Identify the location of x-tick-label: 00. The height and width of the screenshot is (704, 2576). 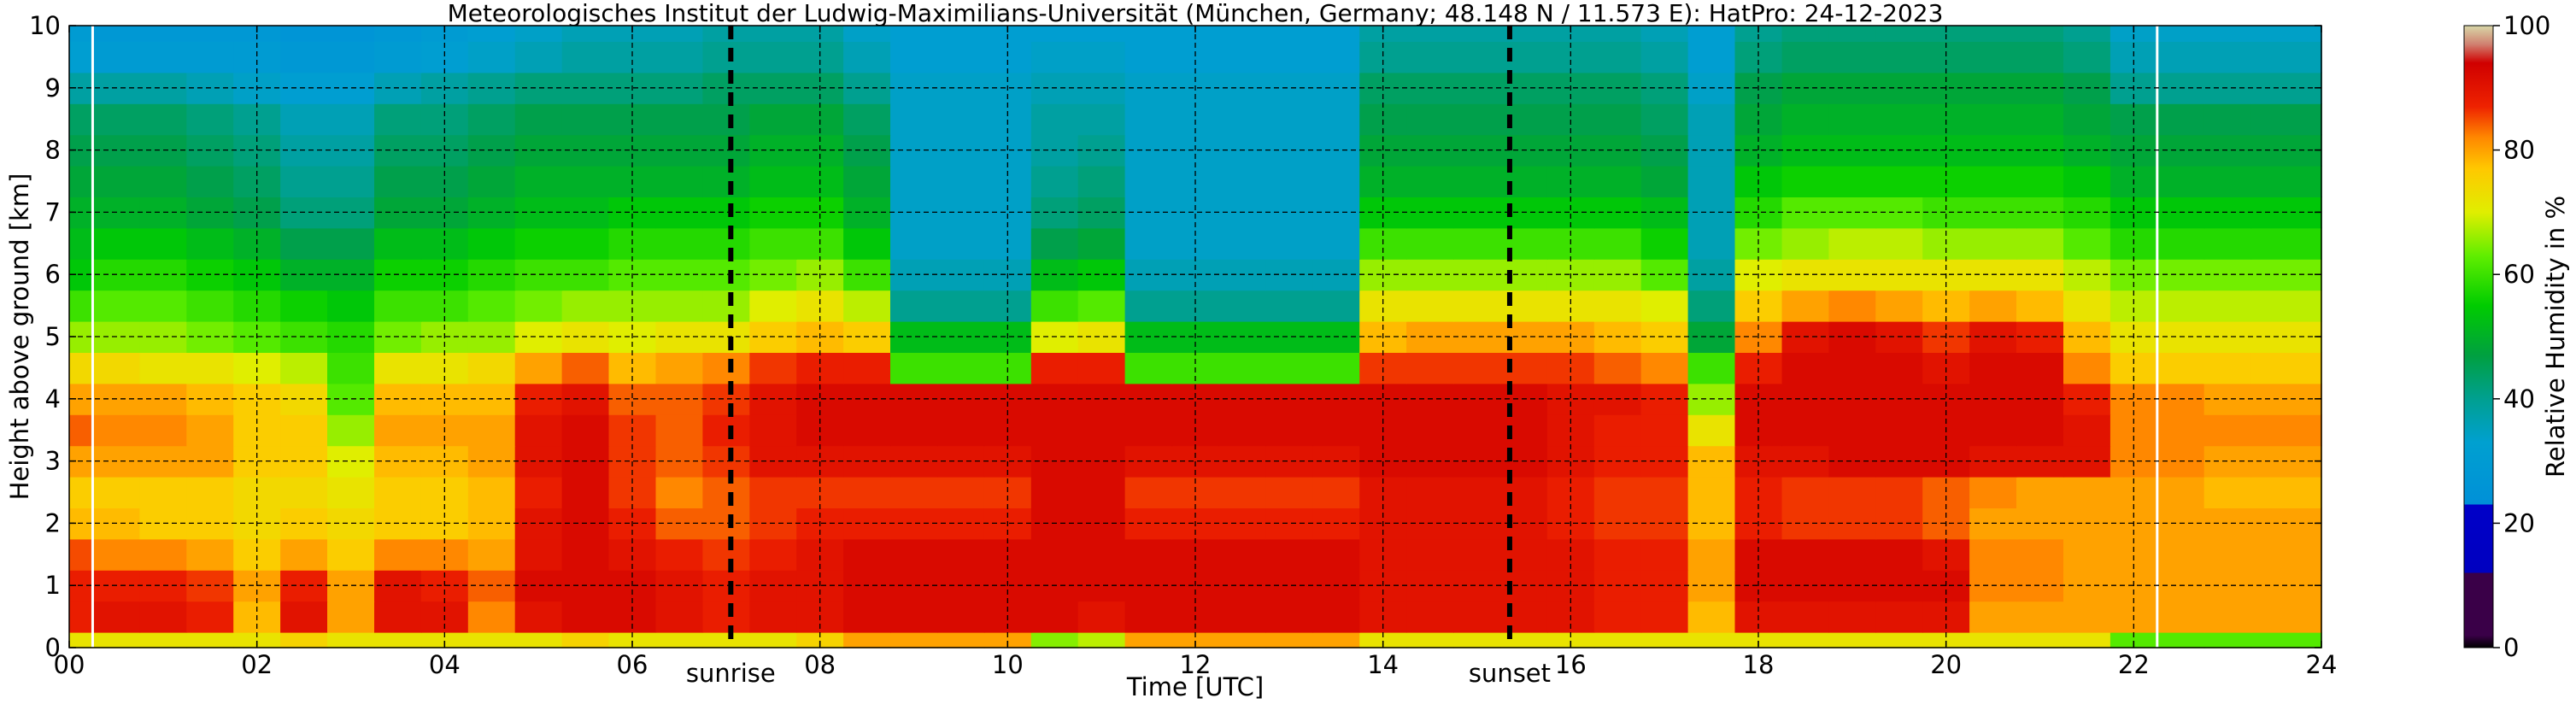
(69, 664).